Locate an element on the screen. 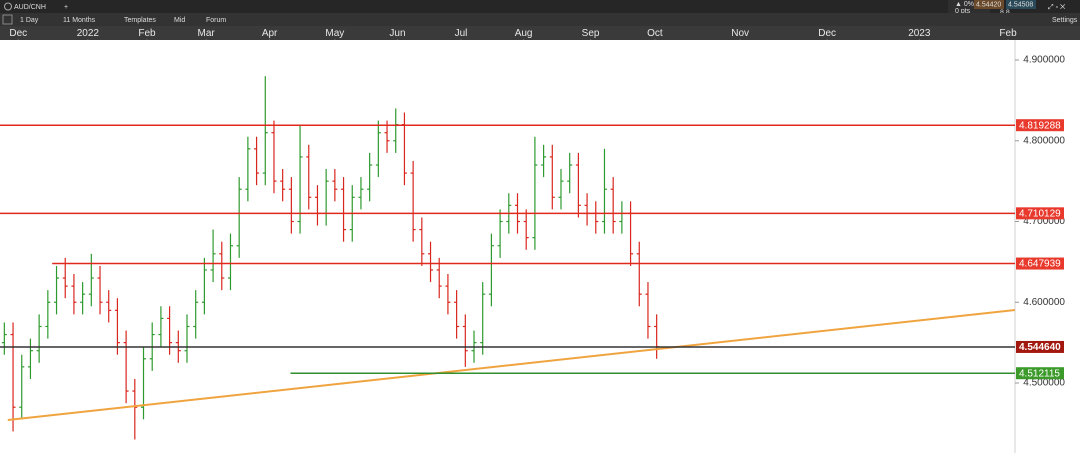 This screenshot has height=453, width=1080. ask: 4.54508 is located at coordinates (1020, 4).